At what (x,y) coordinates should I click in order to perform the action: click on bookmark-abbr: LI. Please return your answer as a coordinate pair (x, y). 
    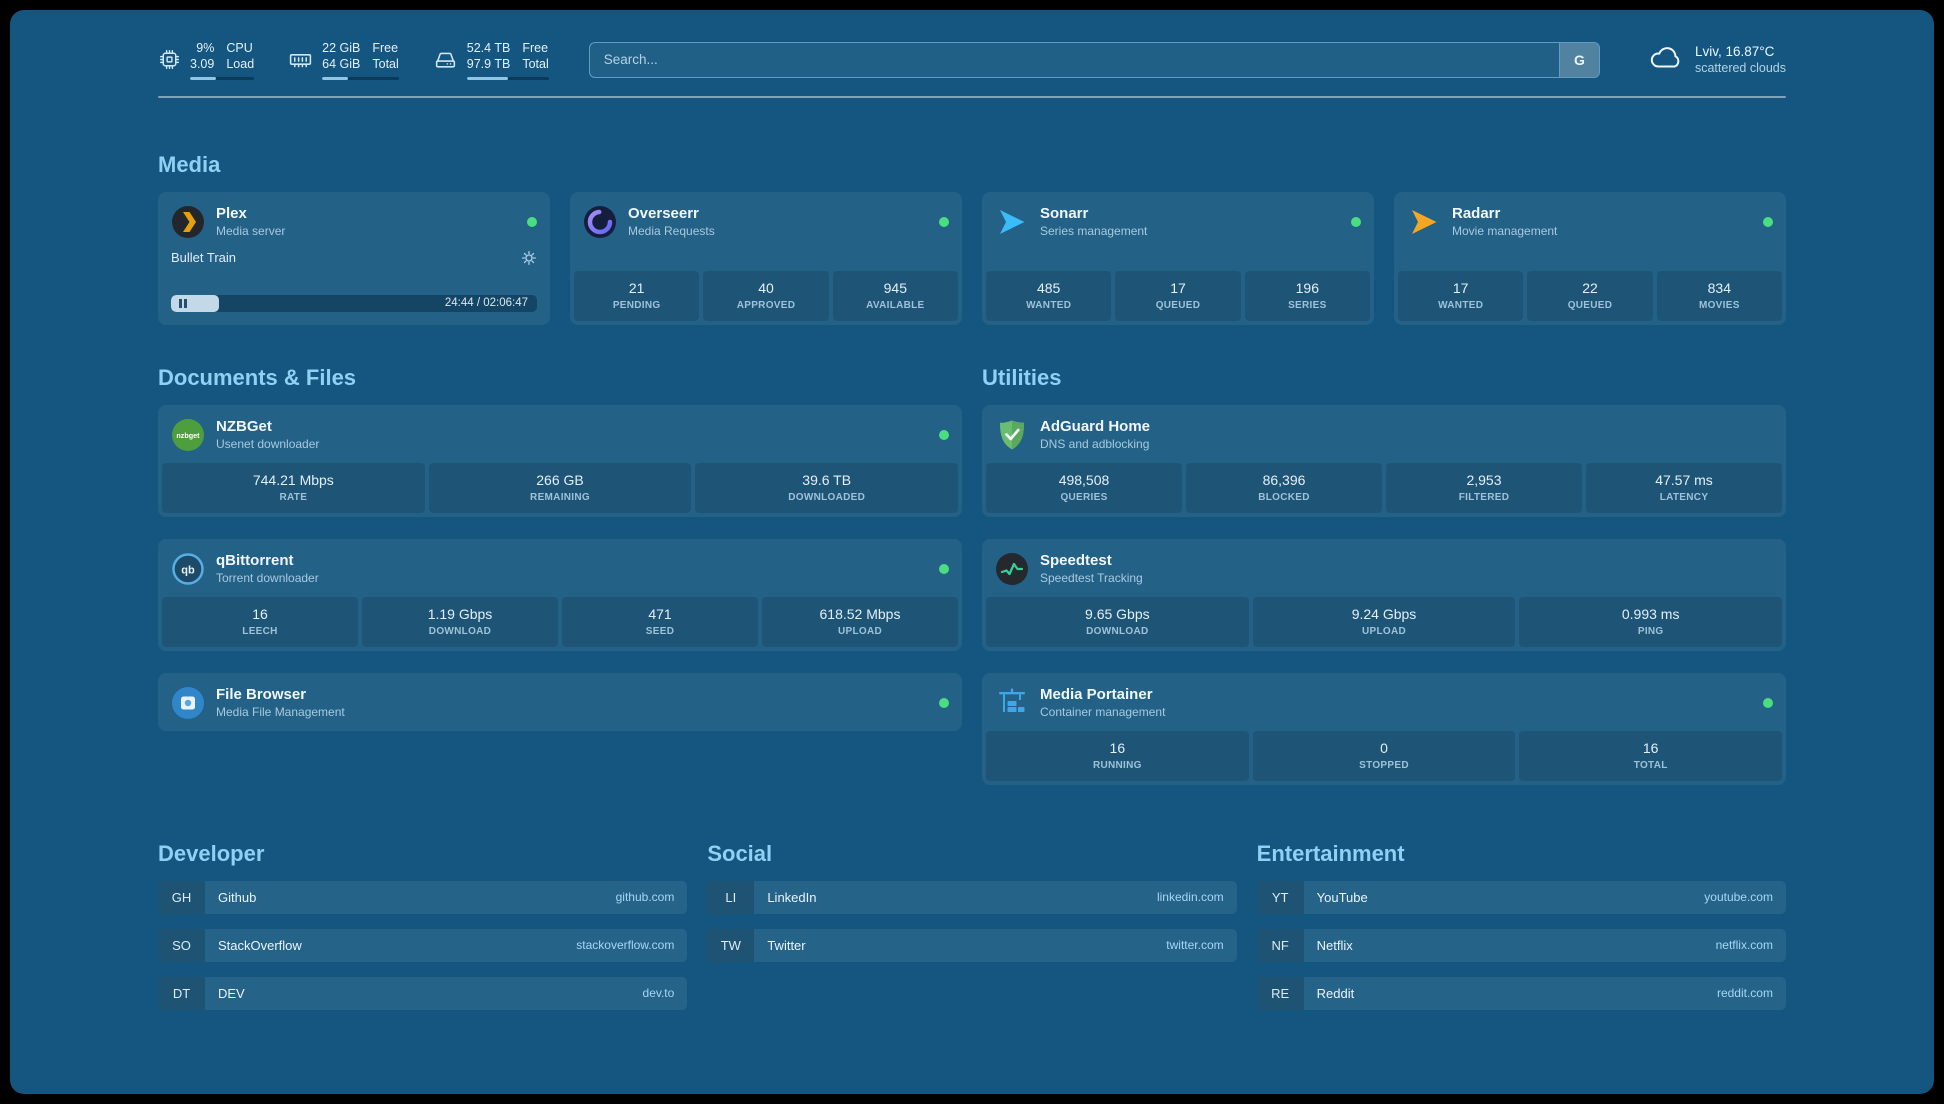
    Looking at the image, I should click on (731, 897).